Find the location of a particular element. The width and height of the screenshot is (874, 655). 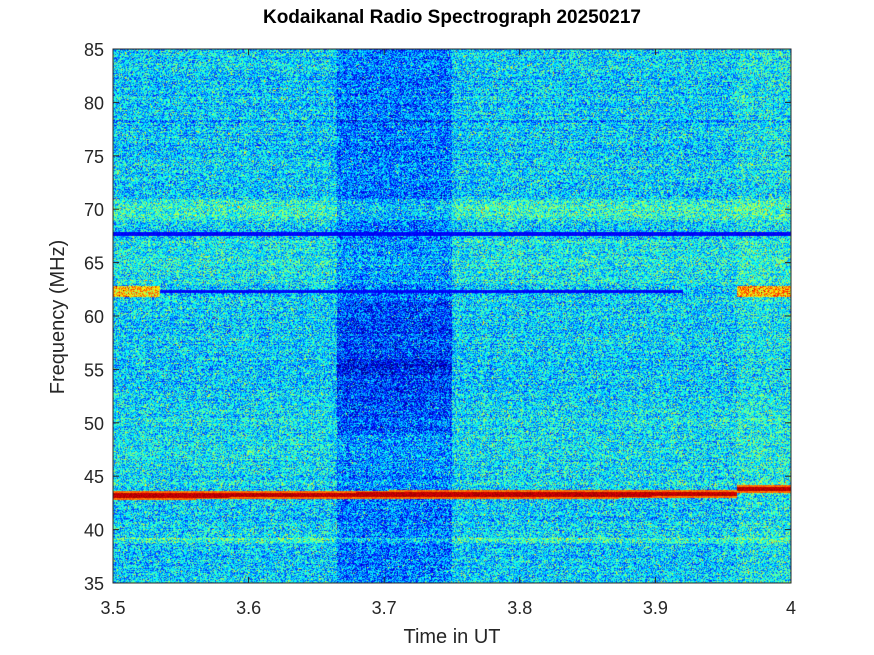

y-tick-label: 85 is located at coordinates (94, 50).